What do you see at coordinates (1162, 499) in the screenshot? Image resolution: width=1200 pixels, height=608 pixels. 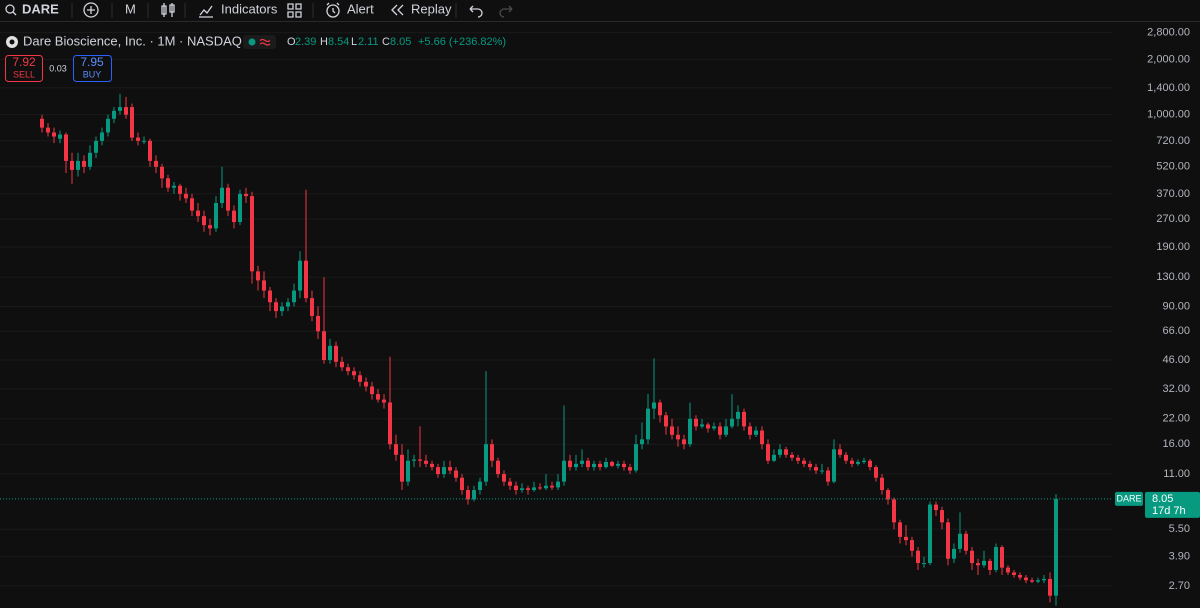 I see `price-tag-value: 8.05` at bounding box center [1162, 499].